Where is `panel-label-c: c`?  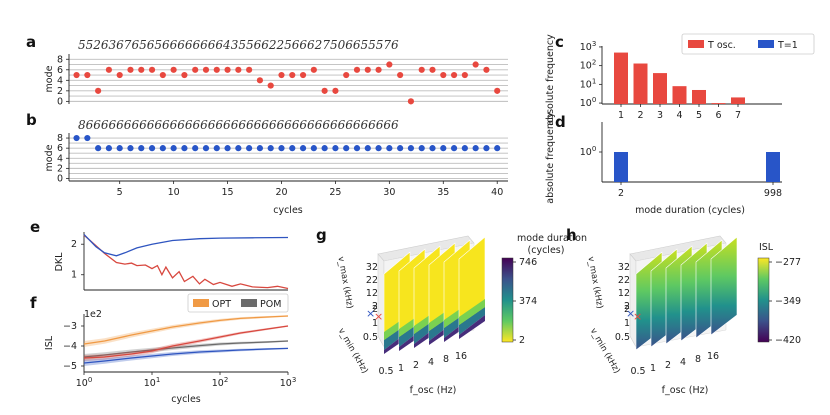 panel-label-c: c is located at coordinates (559, 42).